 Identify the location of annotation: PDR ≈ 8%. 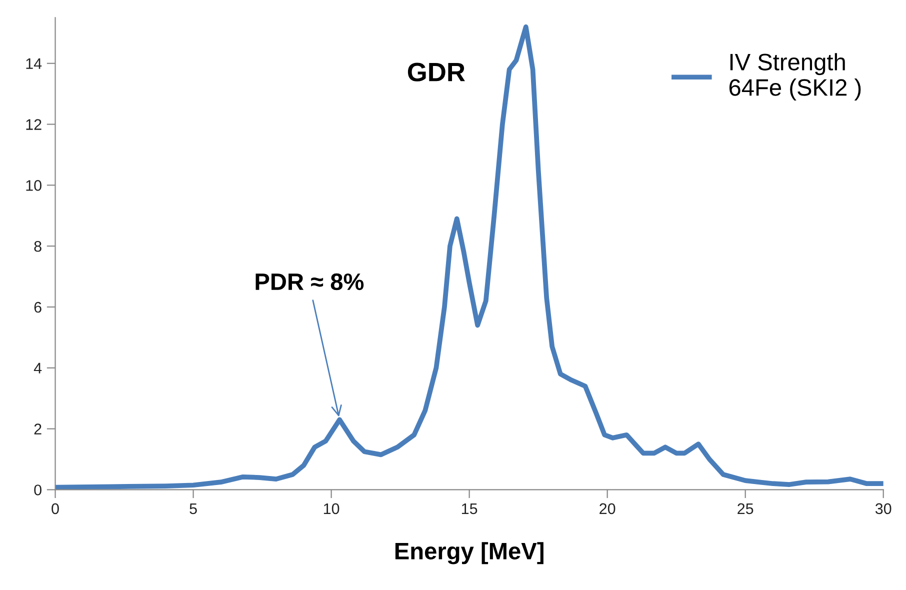
(310, 281).